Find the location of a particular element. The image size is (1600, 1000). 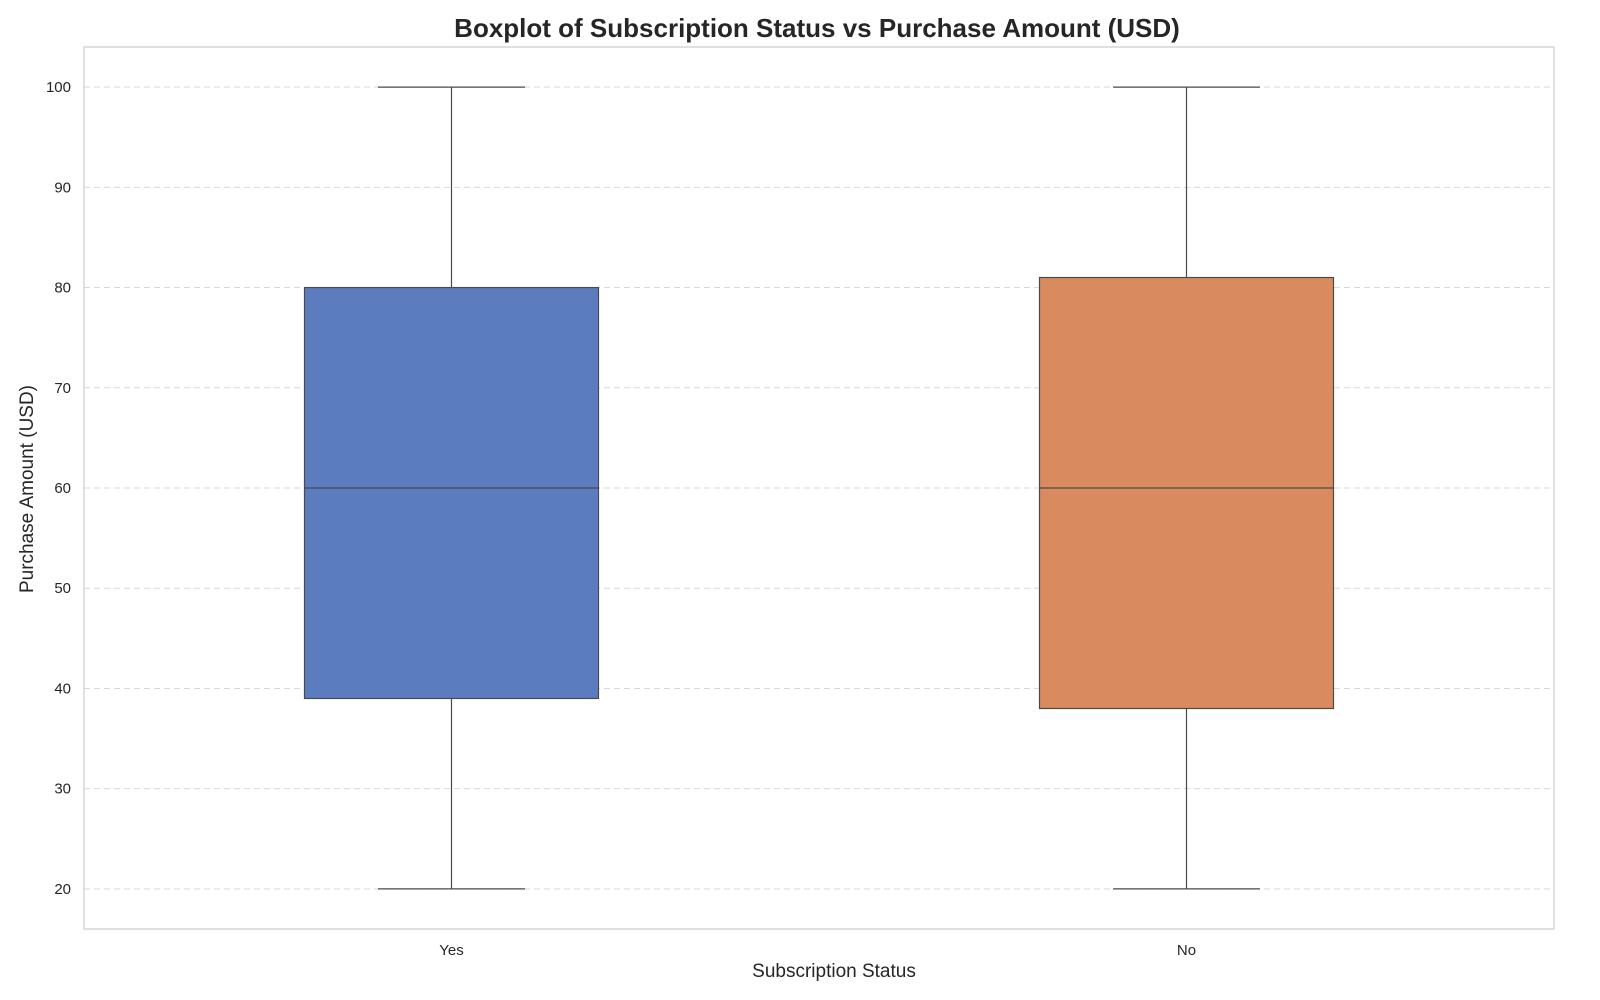

y-tick-label: 80 is located at coordinates (62, 288).